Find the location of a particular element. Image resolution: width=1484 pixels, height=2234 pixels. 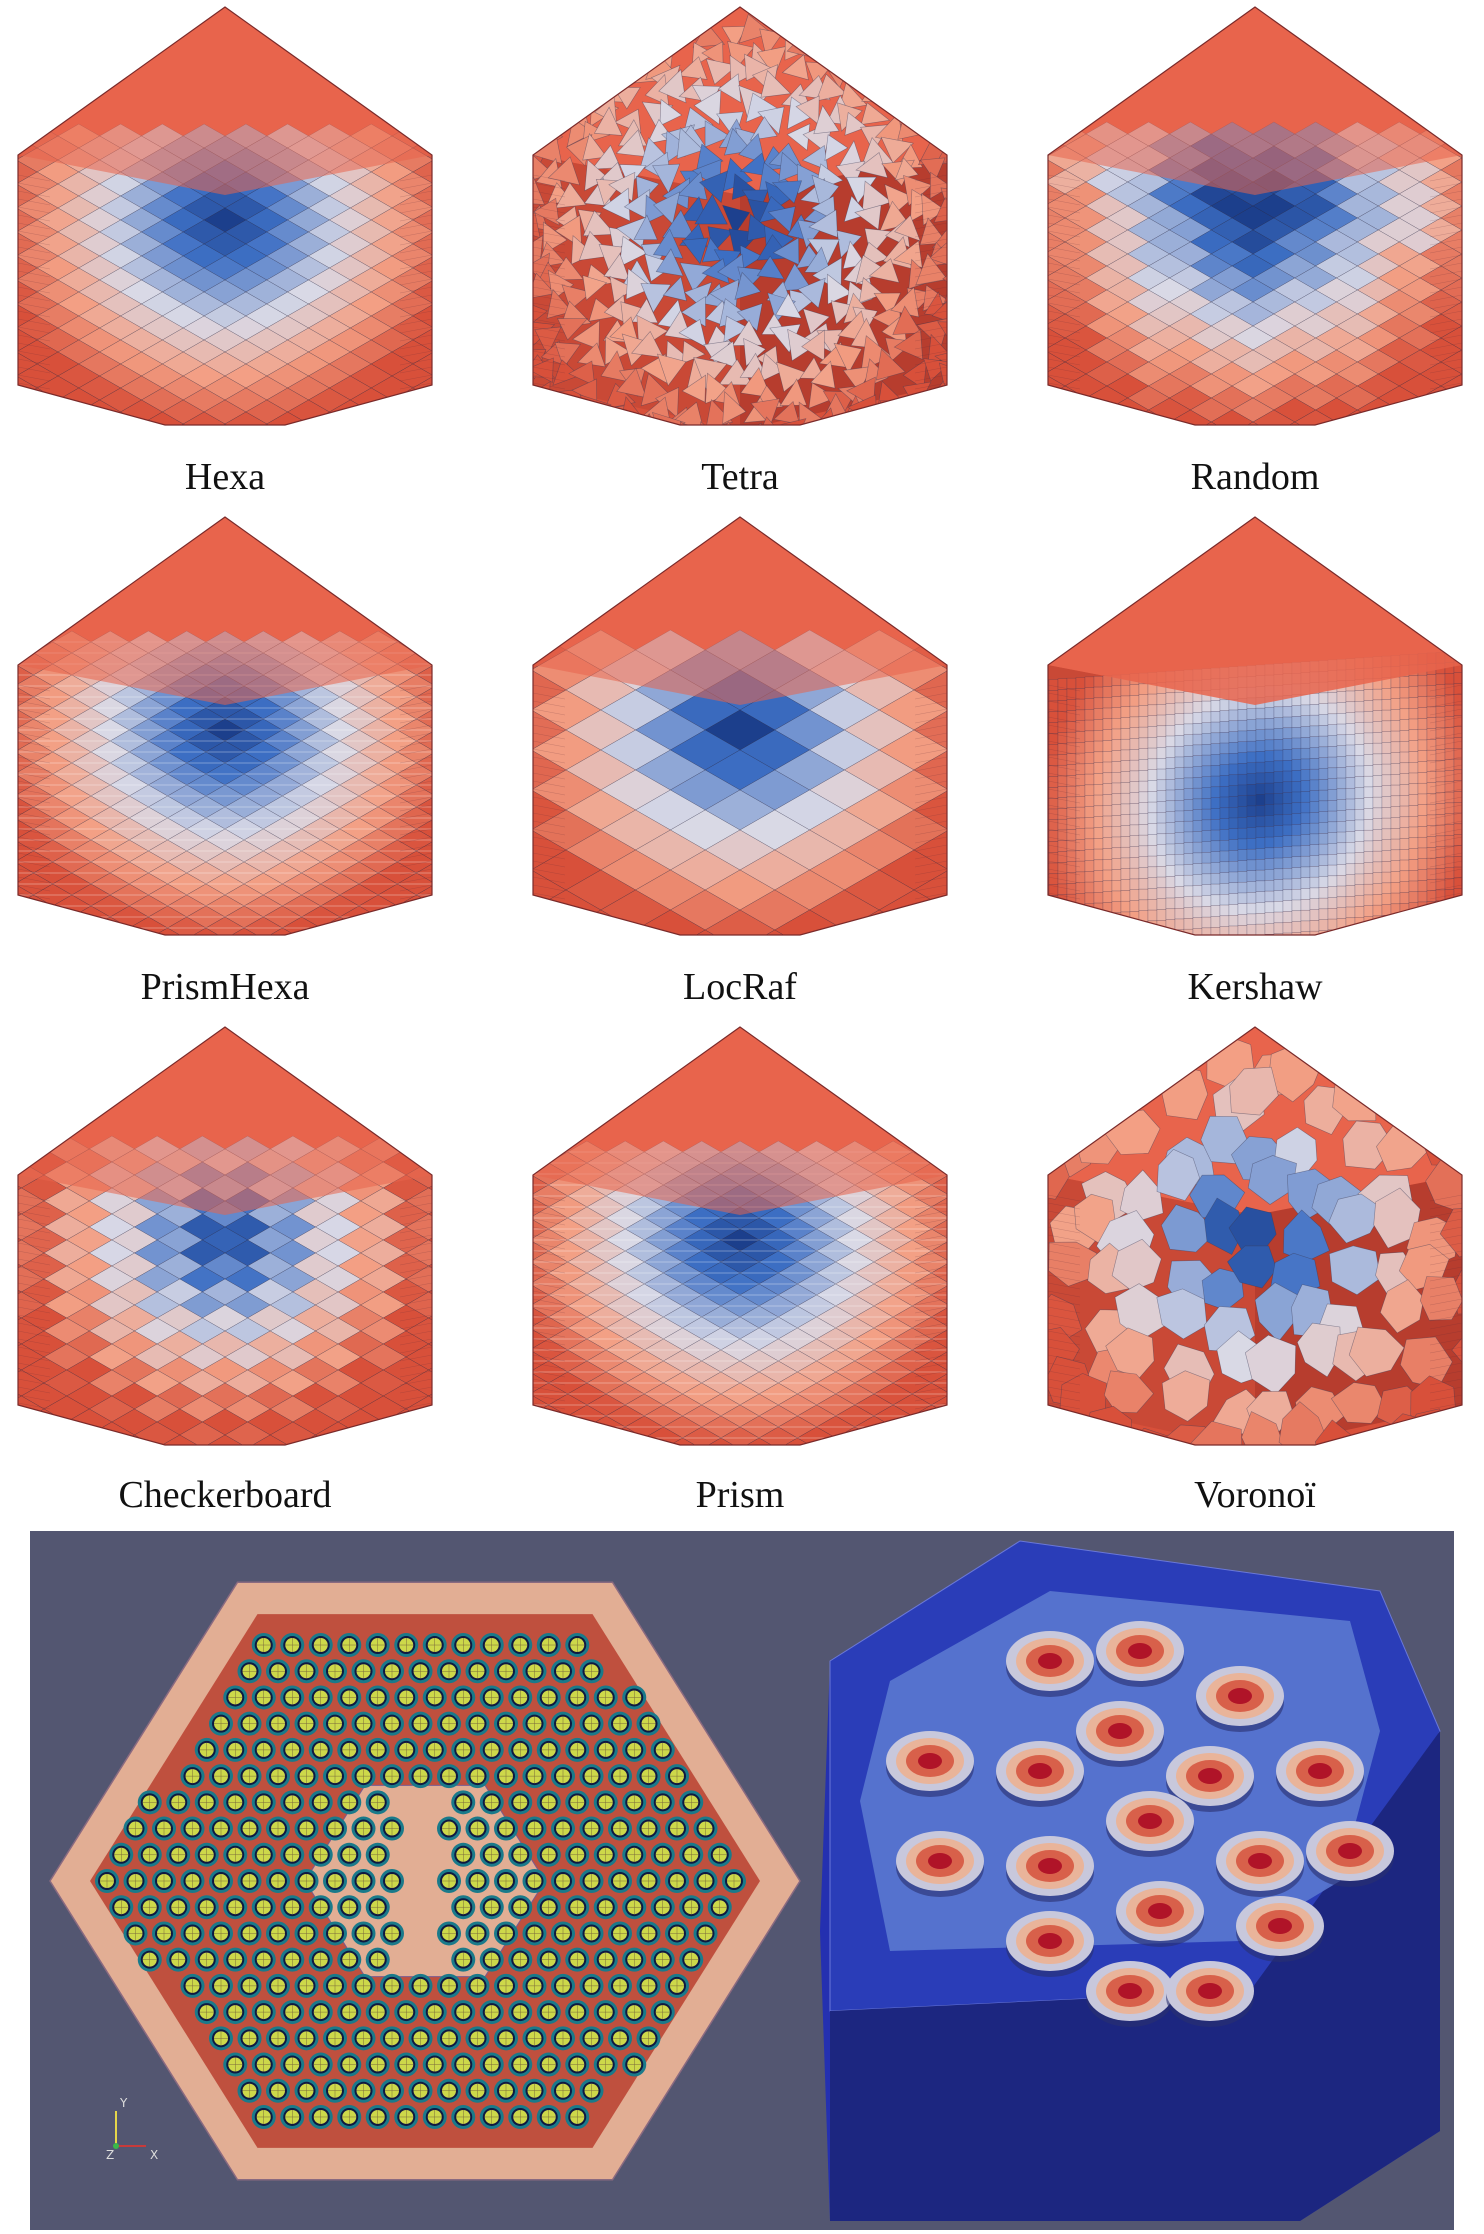

mesh-prismhexa-image is located at coordinates (225, 727).